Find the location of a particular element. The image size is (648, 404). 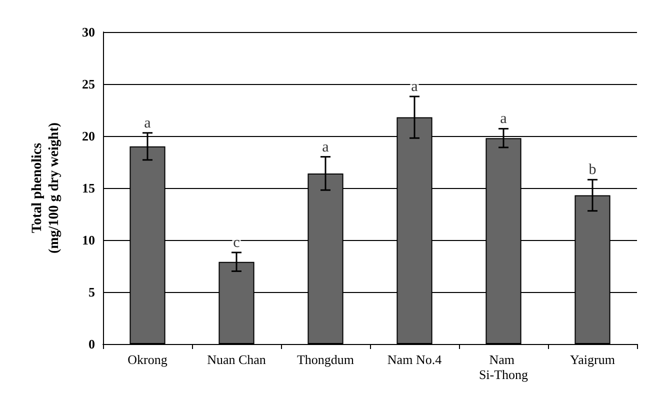

annotation: c is located at coordinates (236, 242).